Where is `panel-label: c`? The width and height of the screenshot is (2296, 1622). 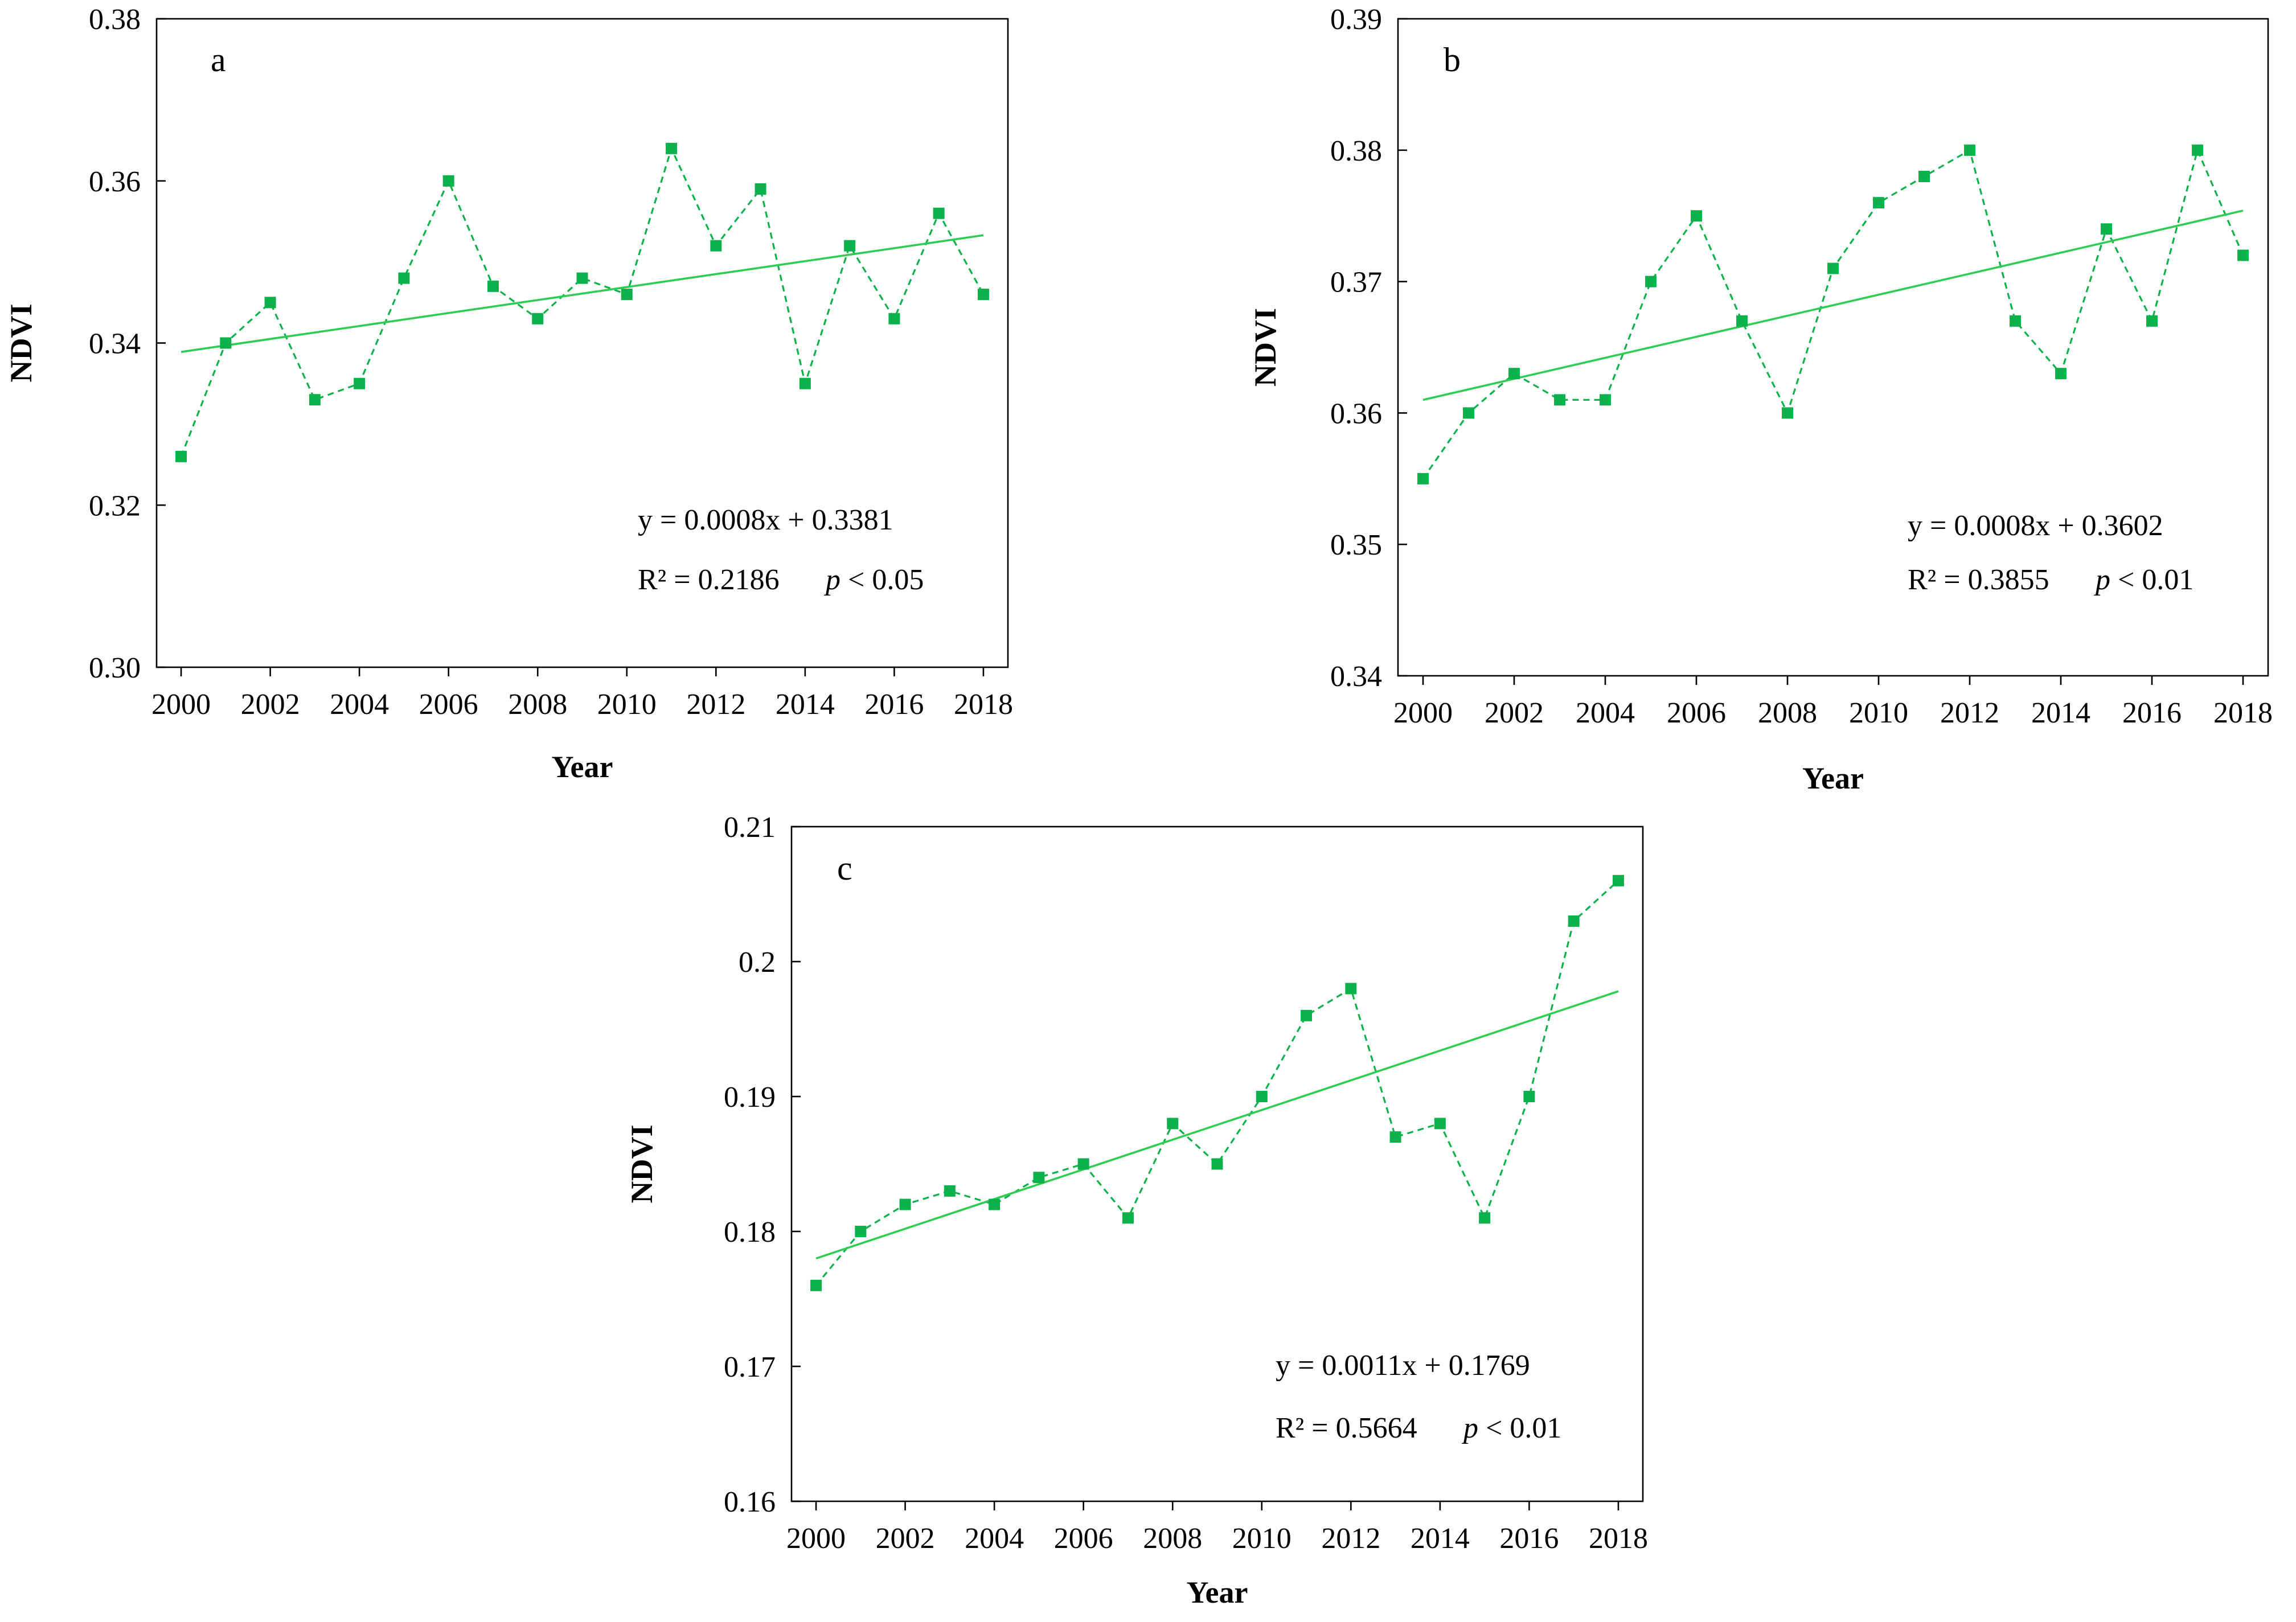
panel-label: c is located at coordinates (844, 868).